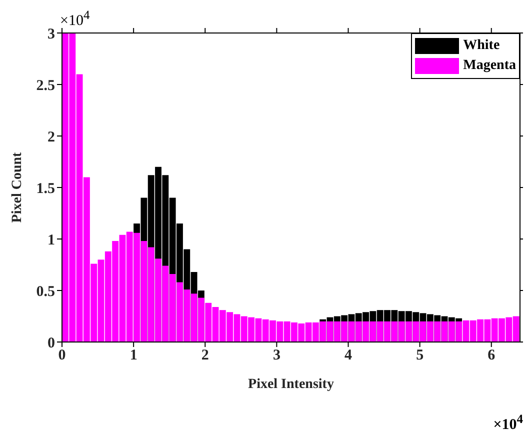 This screenshot has height=444, width=531. What do you see at coordinates (134, 356) in the screenshot?
I see `x-tick-label: 1` at bounding box center [134, 356].